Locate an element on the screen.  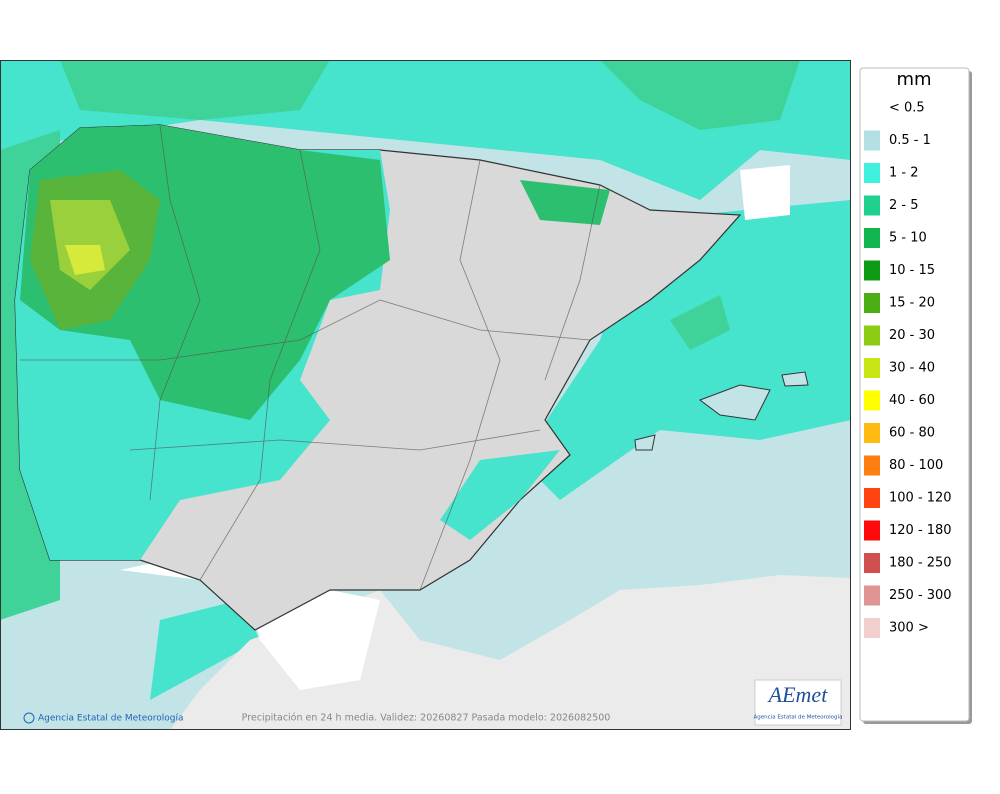
logo: AEmet Agencia Estatal de Meteorología is located at coordinates (798, 702).